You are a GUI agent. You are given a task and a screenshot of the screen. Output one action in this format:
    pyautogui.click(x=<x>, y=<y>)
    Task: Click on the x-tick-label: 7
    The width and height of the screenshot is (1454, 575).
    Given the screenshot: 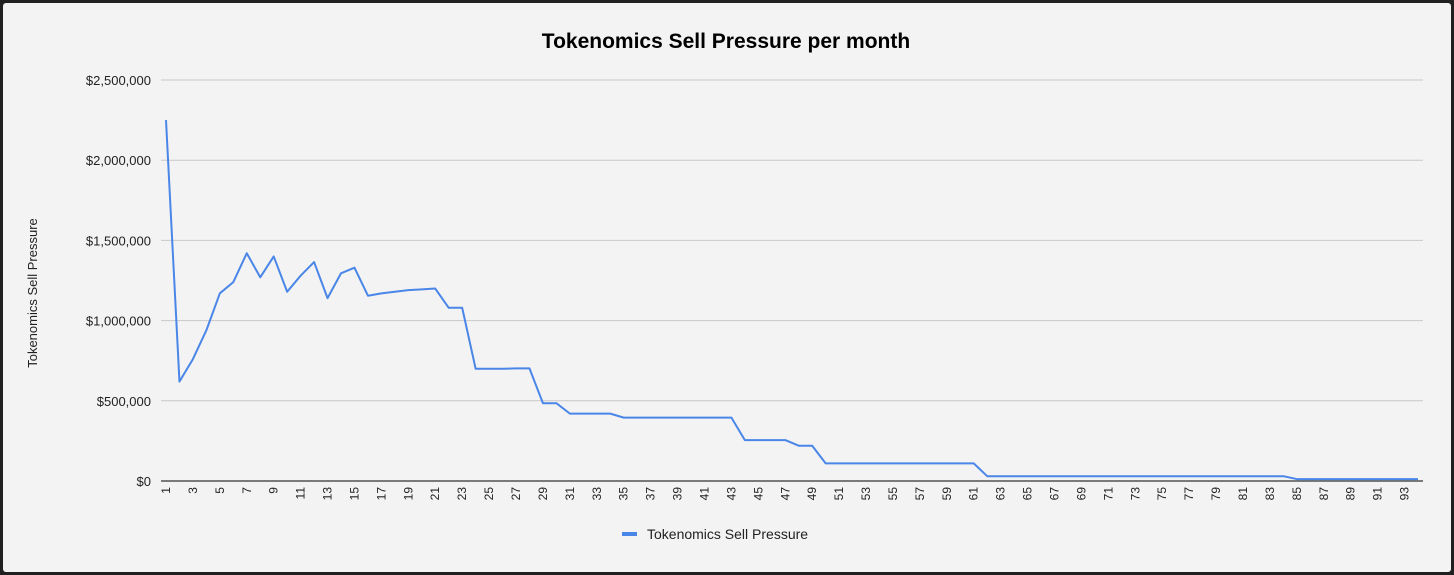 What is the action you would take?
    pyautogui.click(x=247, y=490)
    